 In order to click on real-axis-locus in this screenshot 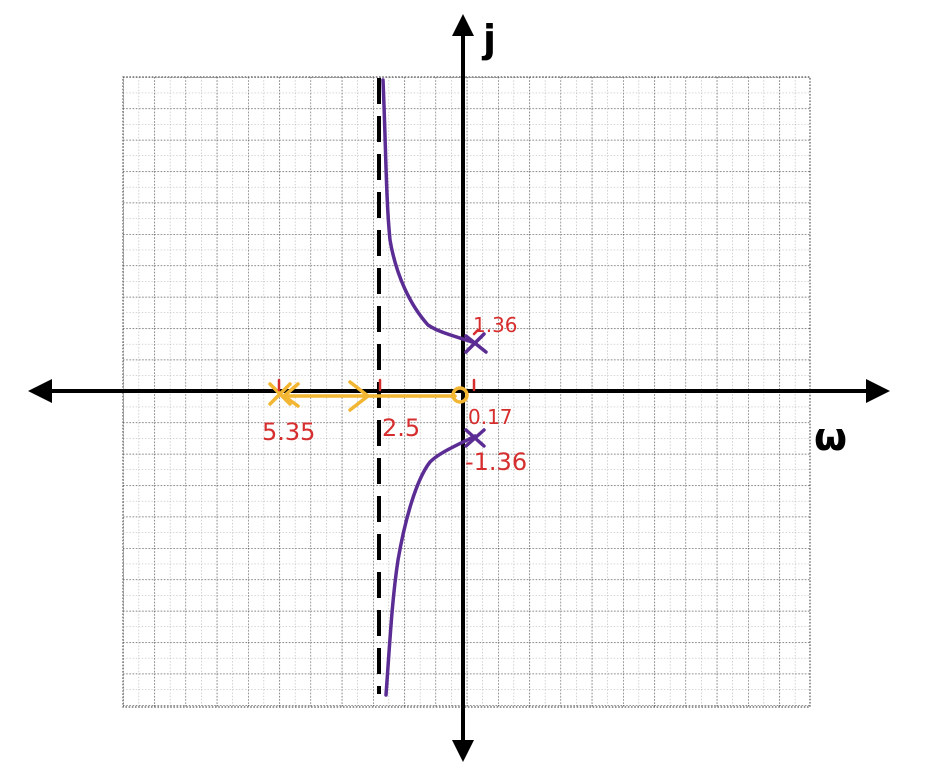, I will do `click(368, 396)`.